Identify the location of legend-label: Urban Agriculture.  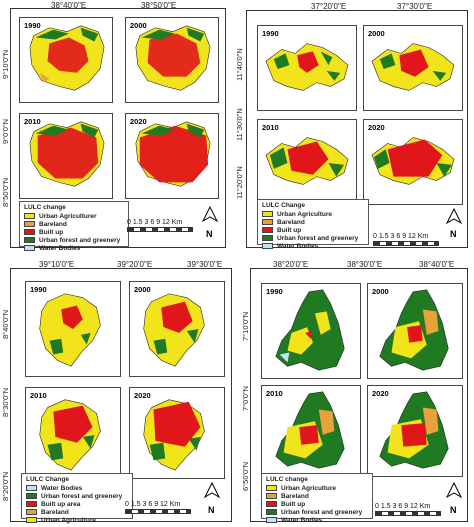
(309, 488).